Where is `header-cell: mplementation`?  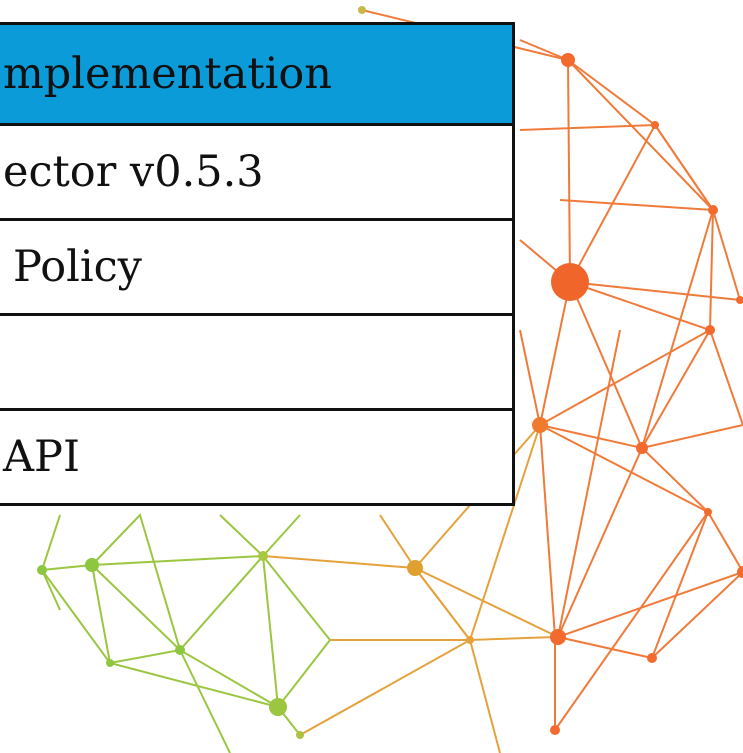 header-cell: mplementation is located at coordinates (257, 74).